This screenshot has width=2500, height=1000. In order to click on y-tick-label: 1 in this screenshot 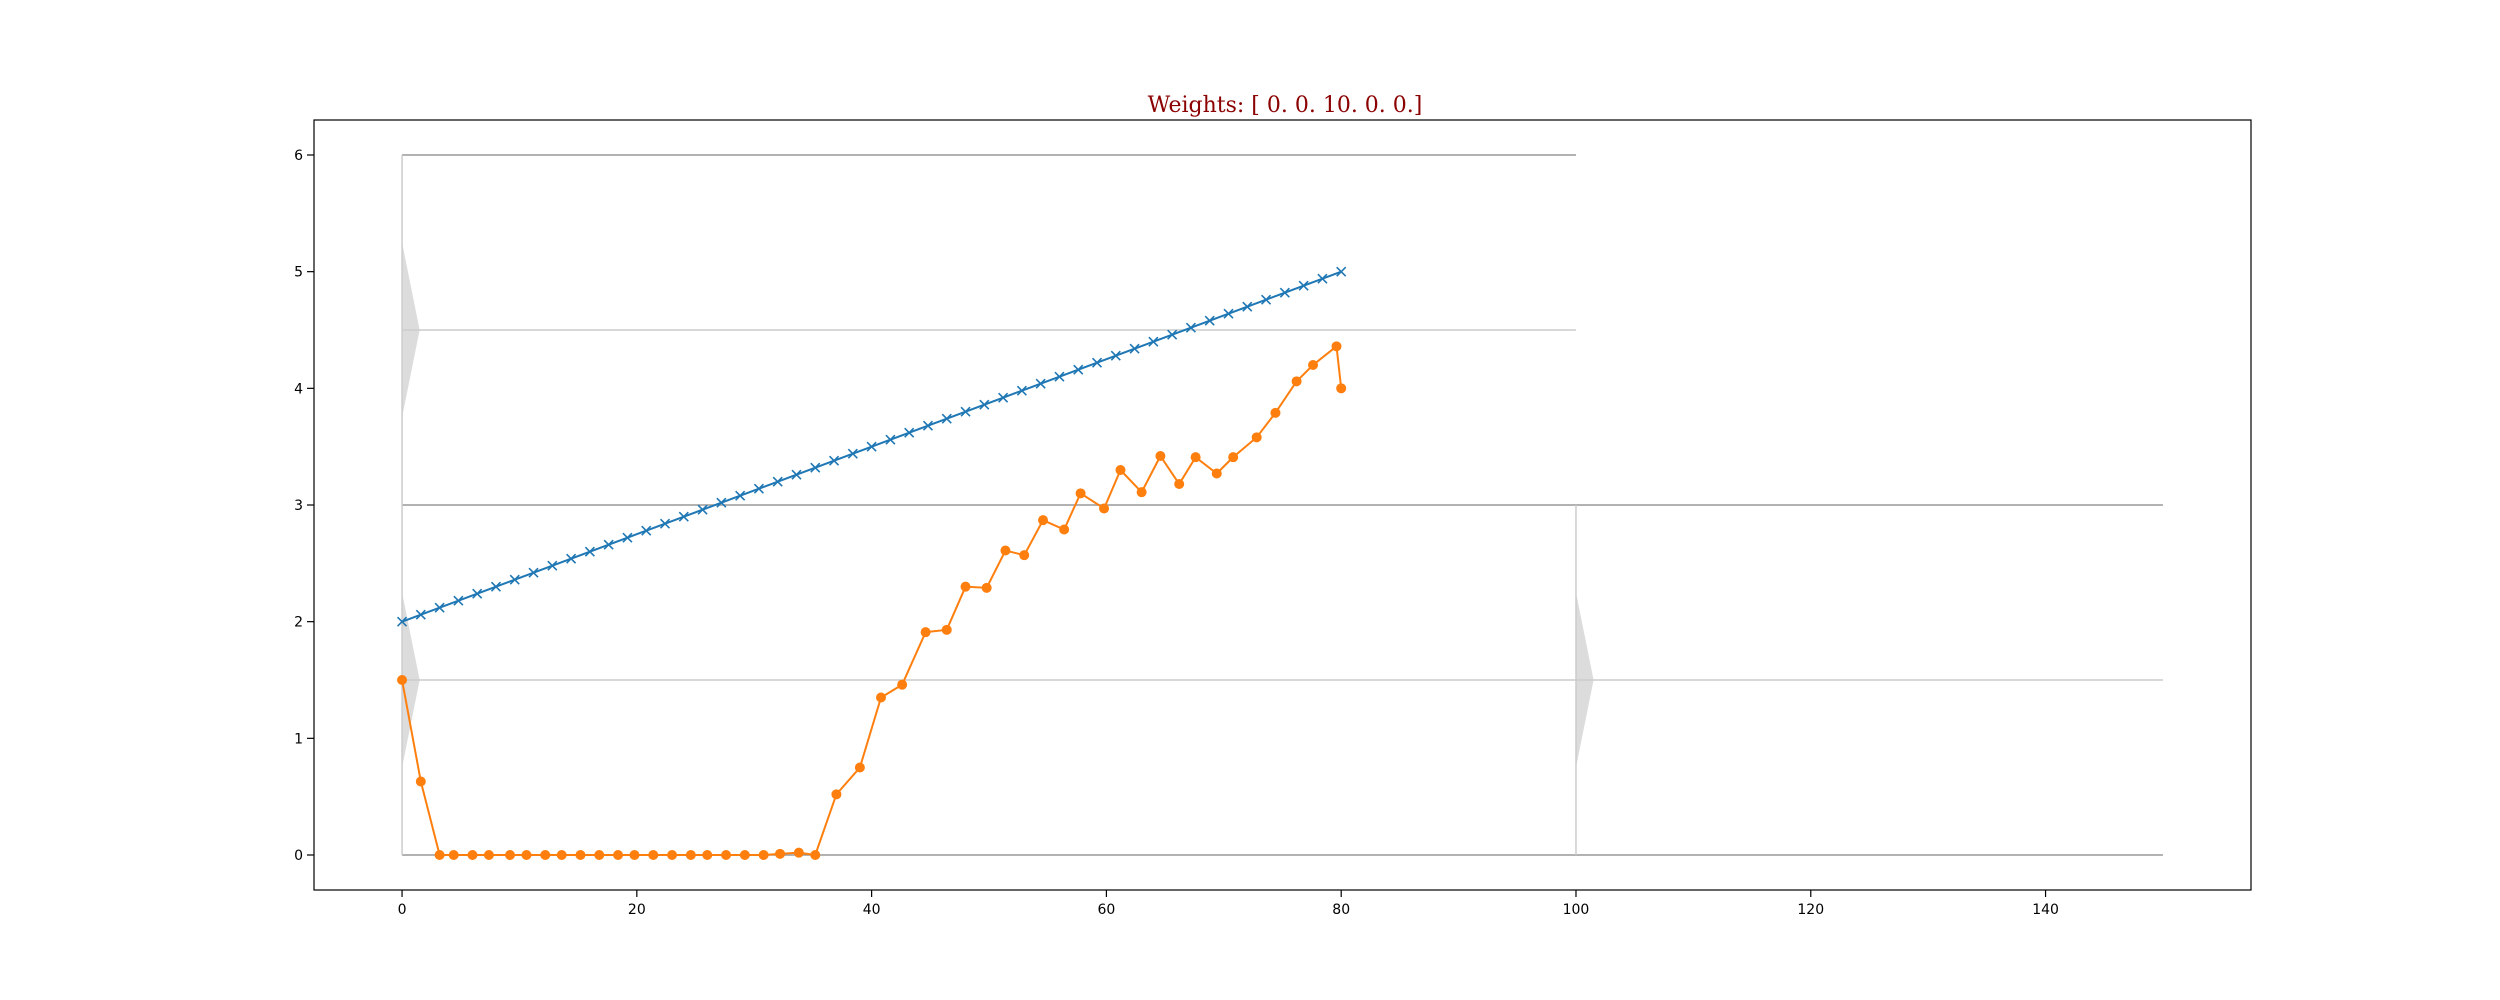, I will do `click(298, 739)`.